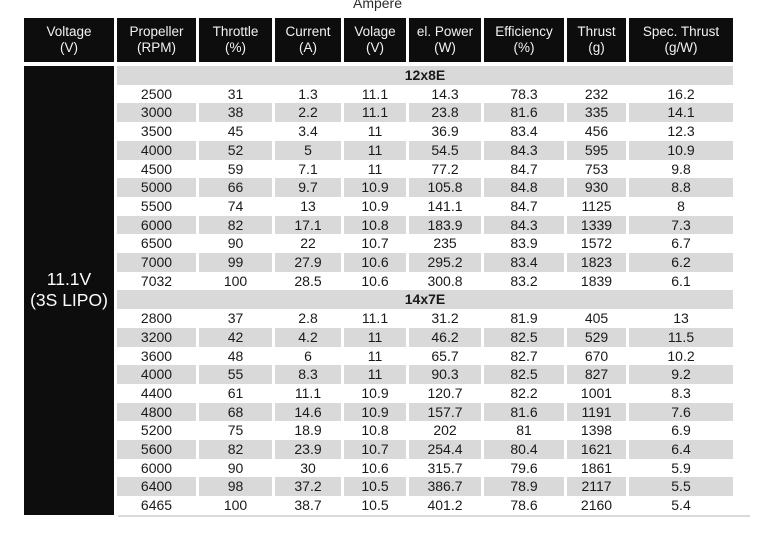 Image resolution: width=769 pixels, height=539 pixels. What do you see at coordinates (524, 431) in the screenshot?
I see `data-cell: 81` at bounding box center [524, 431].